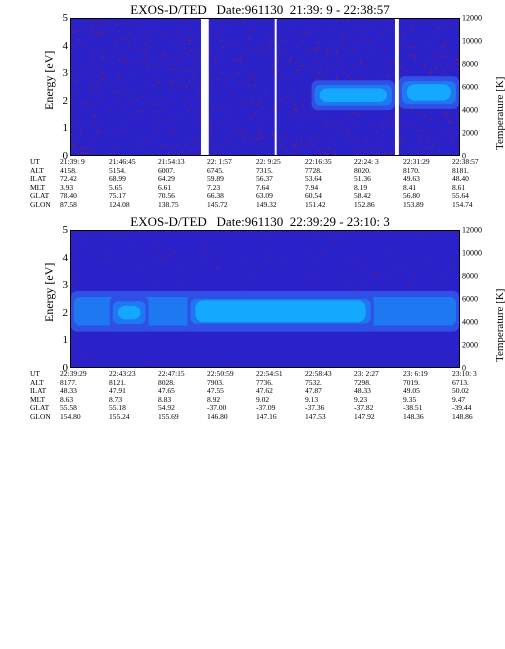 The width and height of the screenshot is (505, 649). What do you see at coordinates (215, 170) in the screenshot?
I see `table-cell: 6745.` at bounding box center [215, 170].